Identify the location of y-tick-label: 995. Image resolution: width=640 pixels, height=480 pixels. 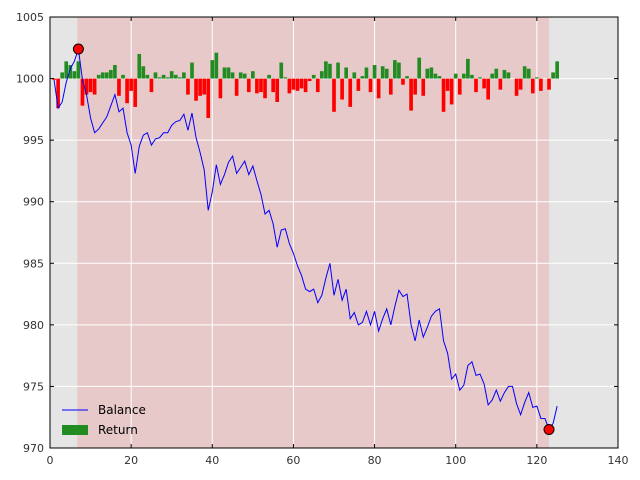
(33, 140).